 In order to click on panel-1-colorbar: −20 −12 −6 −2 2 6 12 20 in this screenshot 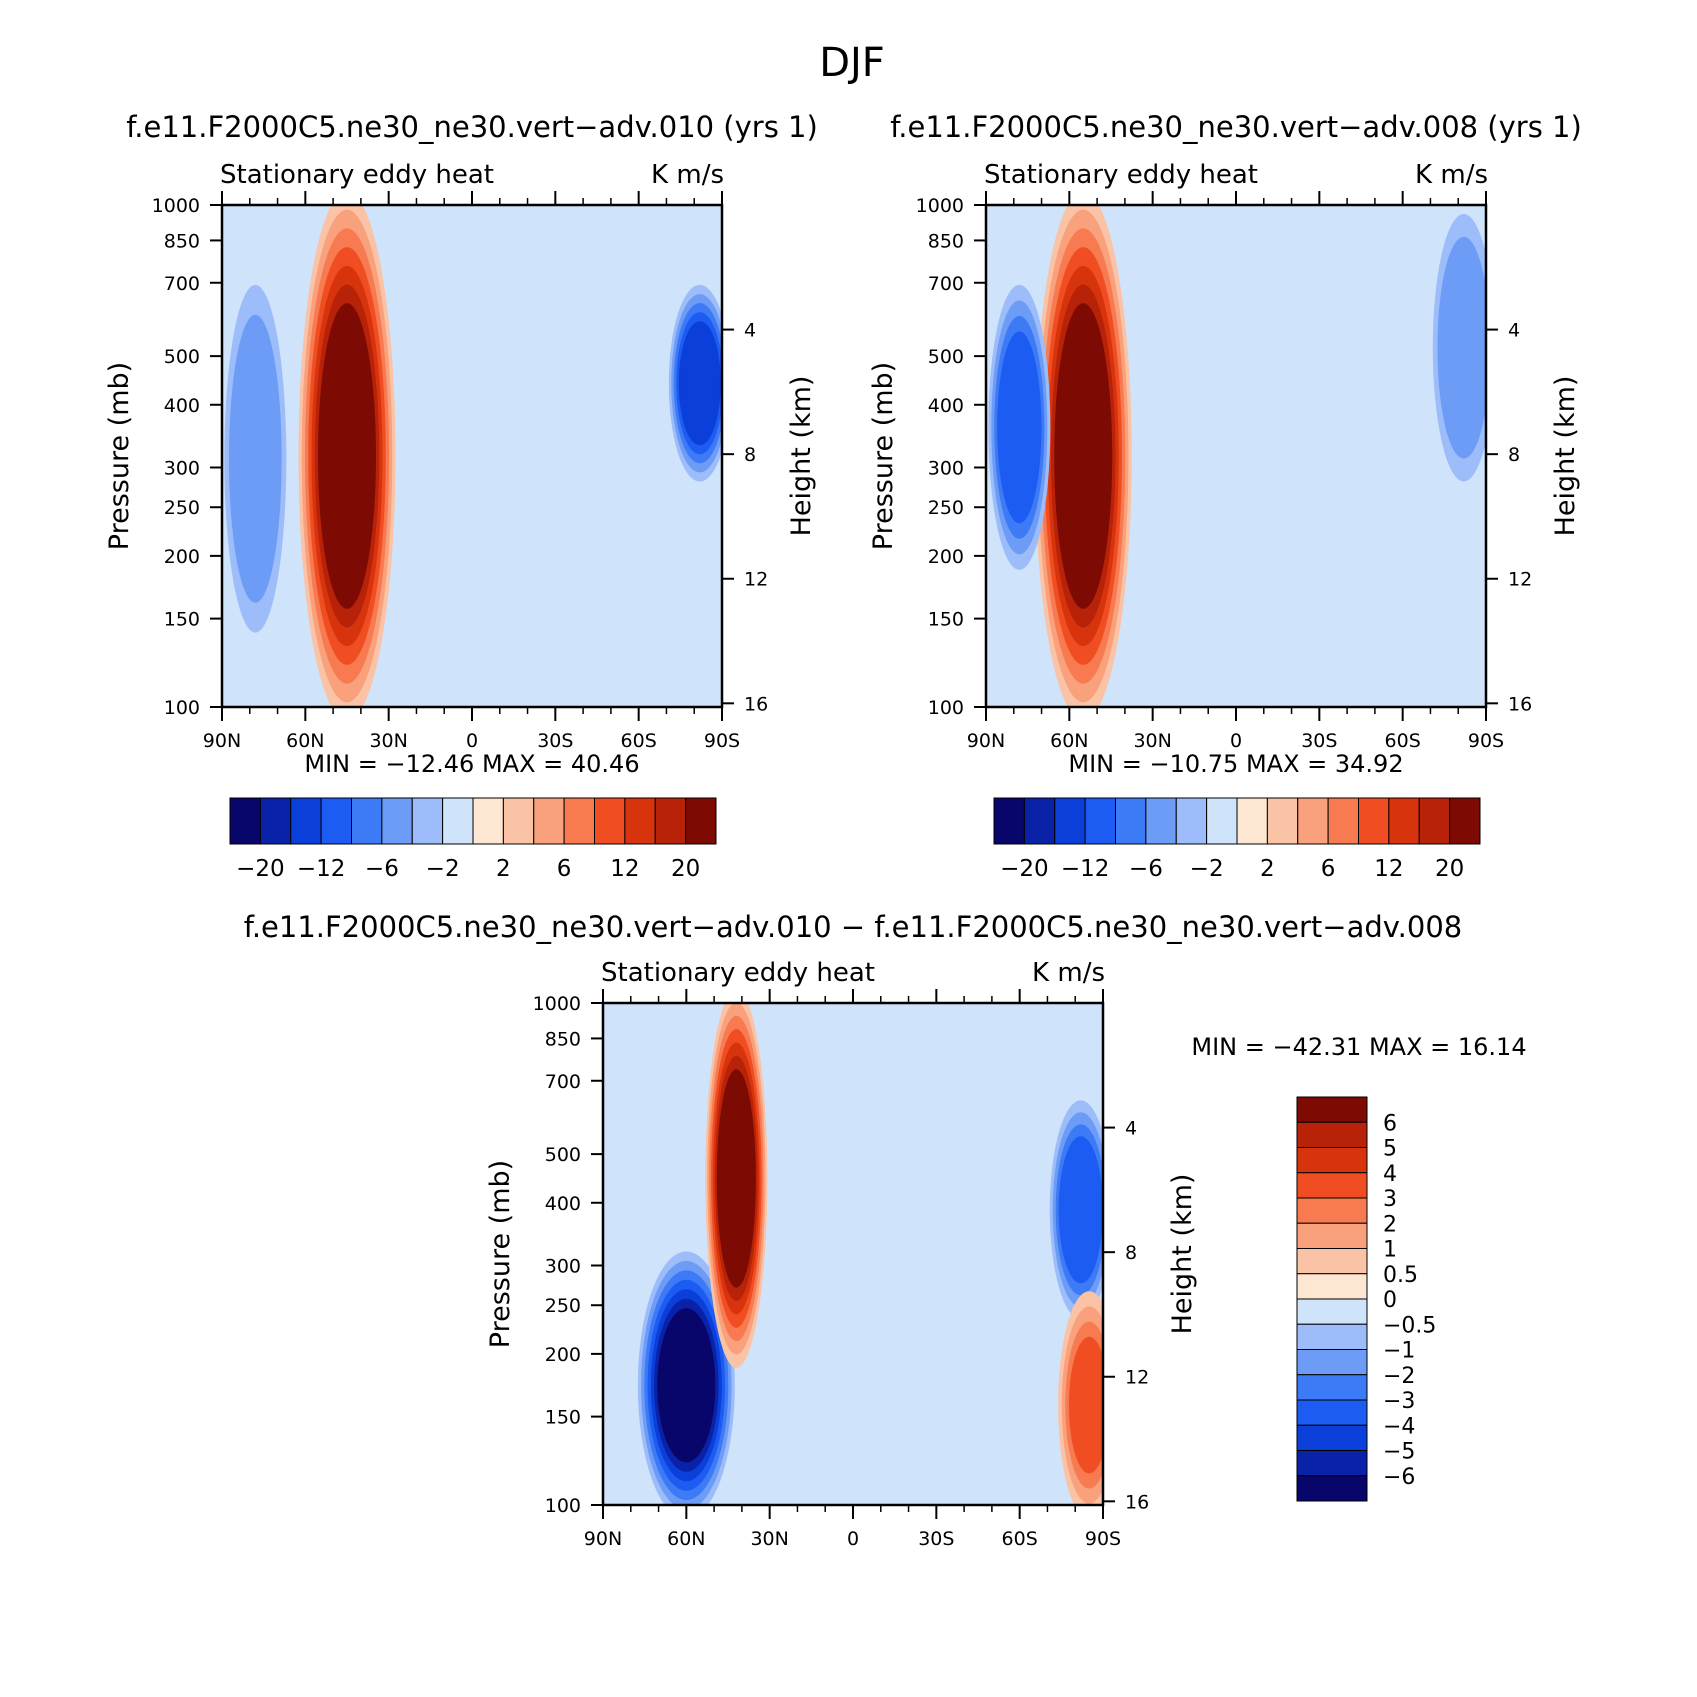, I will do `click(473, 839)`.